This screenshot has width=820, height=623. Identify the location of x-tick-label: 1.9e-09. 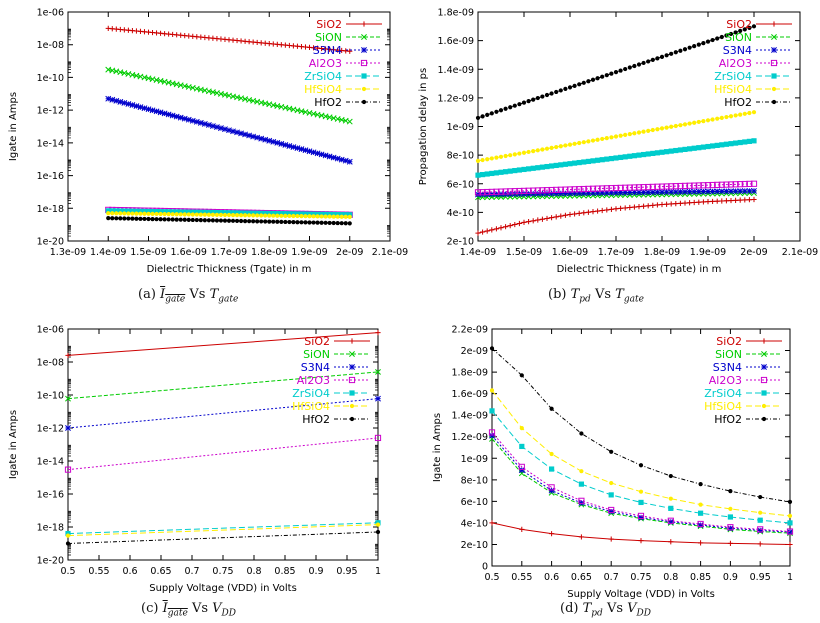
(309, 252).